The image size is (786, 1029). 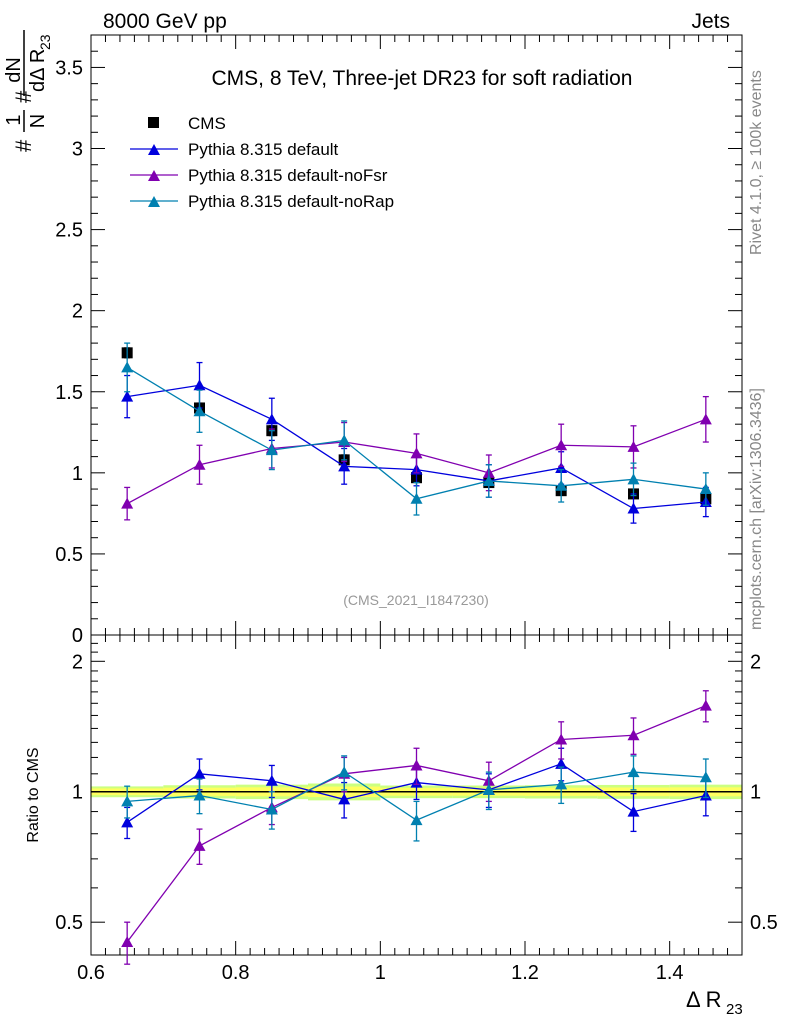 What do you see at coordinates (45, 42) in the screenshot?
I see `y-label-sub: 23` at bounding box center [45, 42].